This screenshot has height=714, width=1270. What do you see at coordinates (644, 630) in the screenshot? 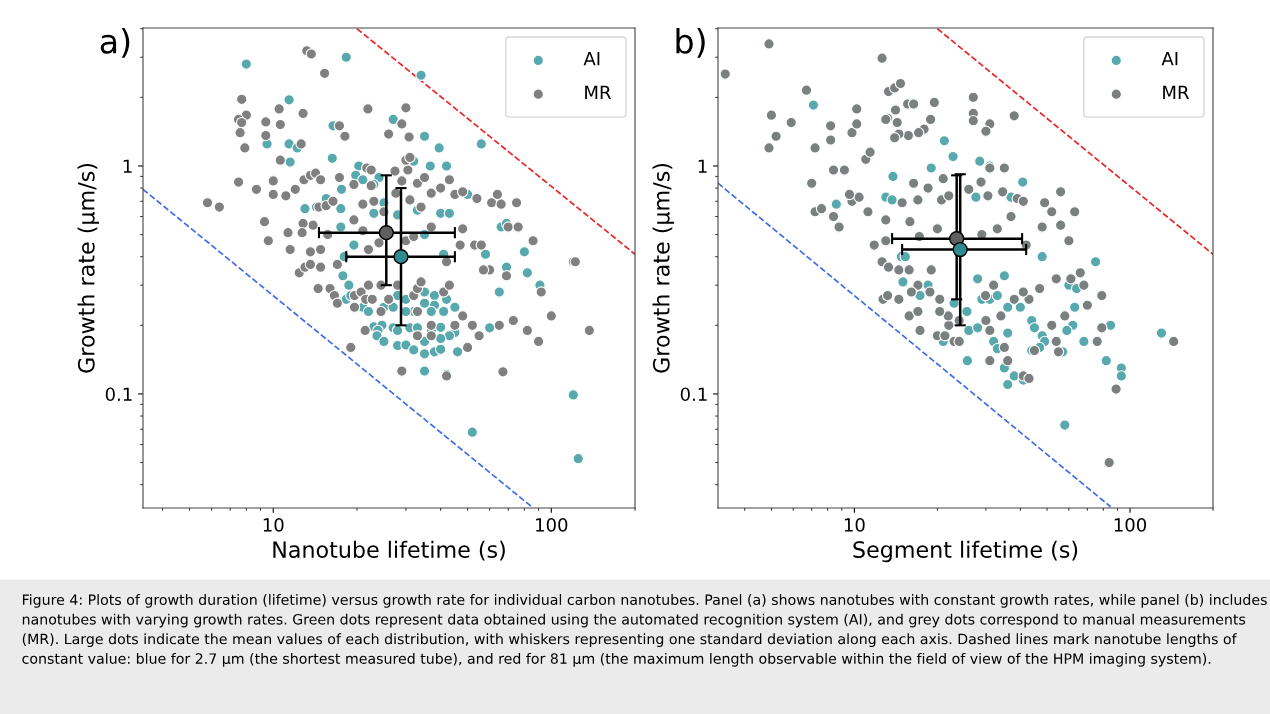
I see `caption: Figure 4: Plots of growth duration (lifetime) versus growth rate for individual carbon nanotubes. Panel (a) shows nanotubes with constant growth rates, while panel (b) includes nanotubes with varying growth rates. Green dots represent data obtained using the automated recognition system (AI), and grey dots correspond to manual measurements (MR). Large dots indicate the mean values of each distribution, with whiskers representing one standard deviation along each axis. Dashed lines mark nanotube lengths of constant value: blue for 2.7 µm (the shortest measured tube), and red for 81 µm (the maximum length observable within the field of view of the HPM imaging system).` at bounding box center [644, 630].